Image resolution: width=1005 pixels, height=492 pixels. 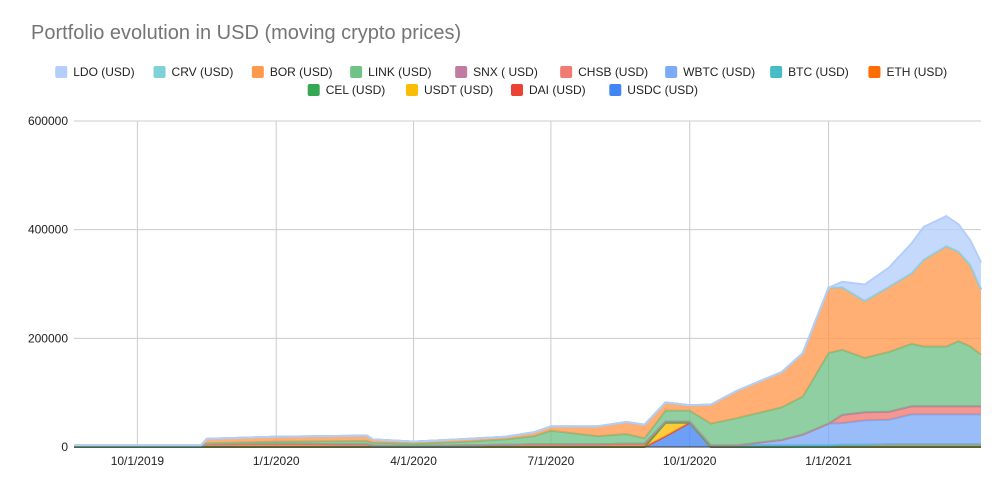 I want to click on legend-label-bor-usd: BOR (USD), so click(x=301, y=72).